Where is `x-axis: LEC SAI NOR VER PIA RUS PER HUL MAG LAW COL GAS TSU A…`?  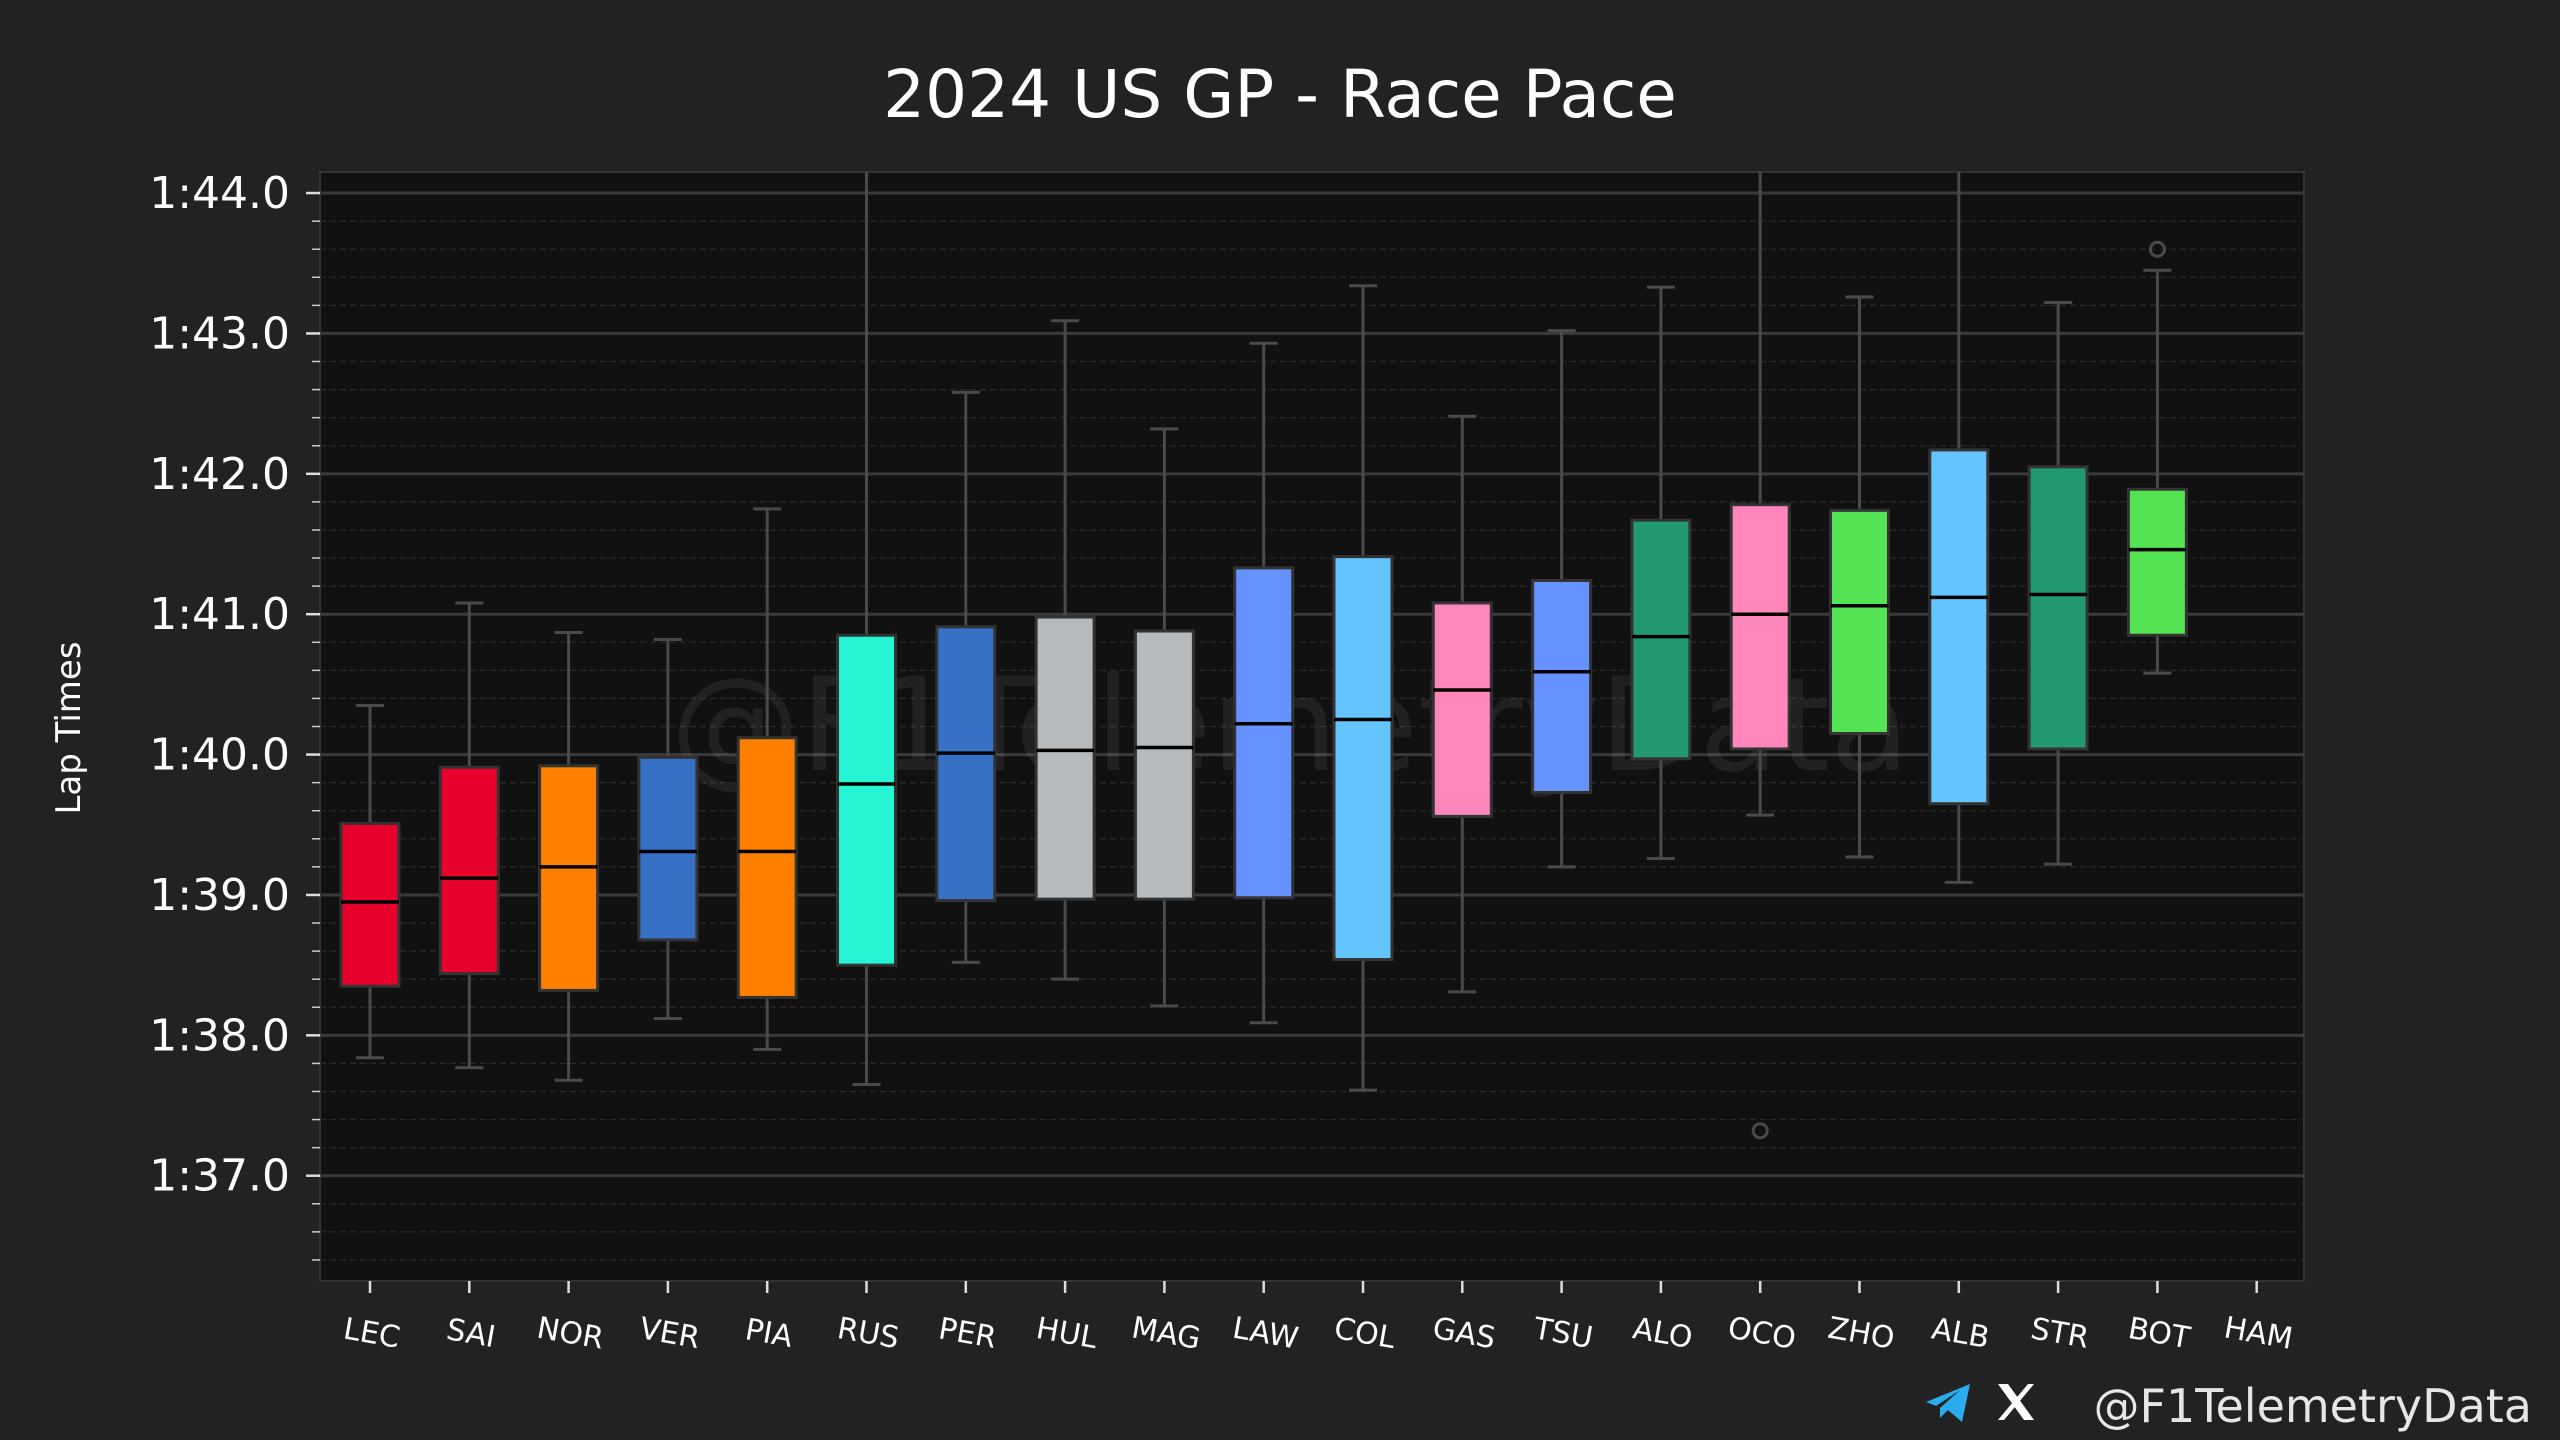 x-axis: LEC SAI NOR VER PIA RUS PER HUL MAG LAW COL GAS TSU A… is located at coordinates (1318, 1319).